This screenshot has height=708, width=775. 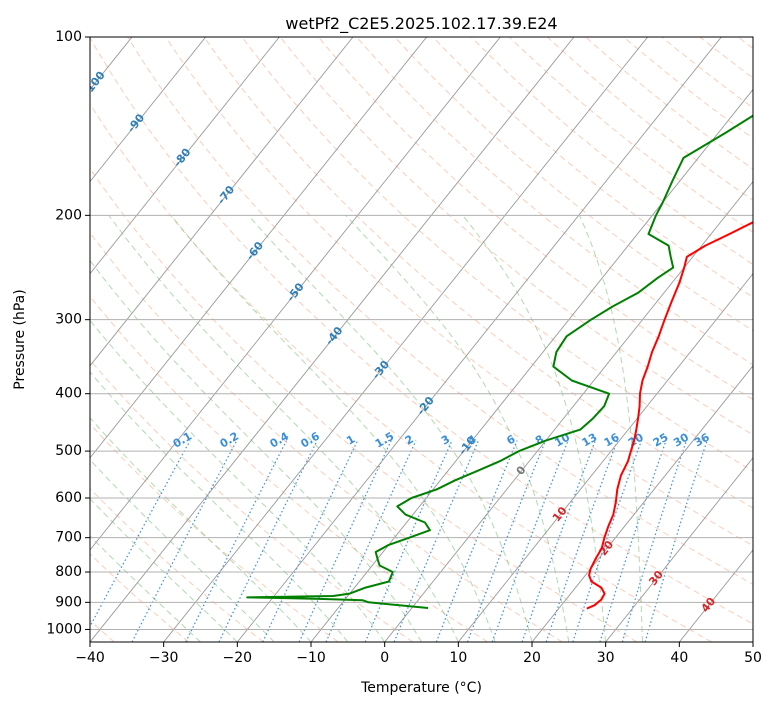 What do you see at coordinates (68, 333) in the screenshot?
I see `y-axis-ticks: 100 200 300 400 500 600 700 800 900 1000` at bounding box center [68, 333].